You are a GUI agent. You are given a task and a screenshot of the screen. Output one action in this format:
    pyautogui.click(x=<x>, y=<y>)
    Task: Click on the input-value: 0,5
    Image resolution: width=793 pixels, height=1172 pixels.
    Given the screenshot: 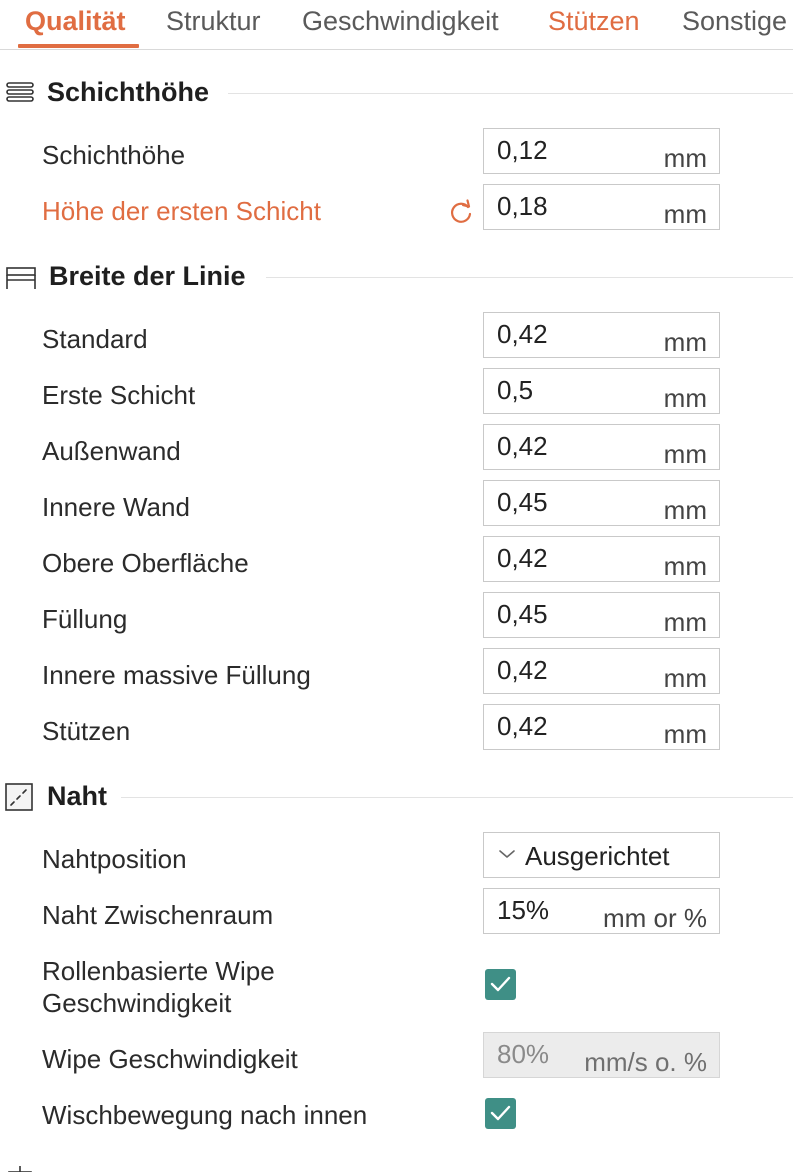 What is the action you would take?
    pyautogui.click(x=515, y=390)
    